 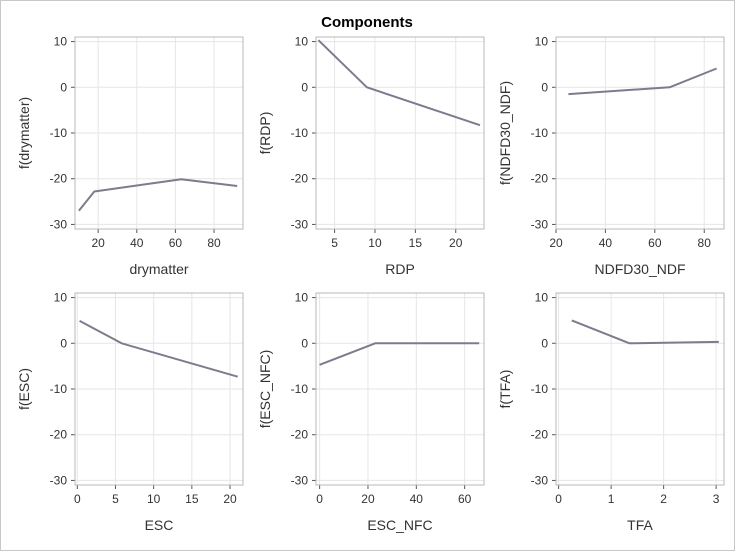 I want to click on x-axis-label: RDP, so click(x=400, y=269).